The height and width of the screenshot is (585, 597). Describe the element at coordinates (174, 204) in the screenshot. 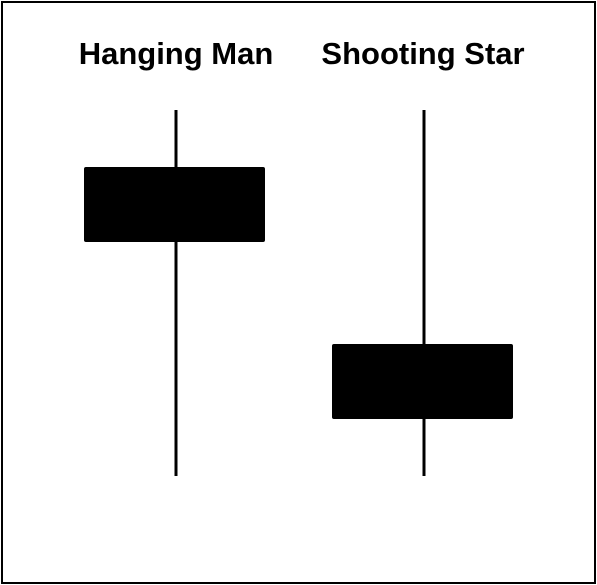

I see `hanging-man-body` at that location.